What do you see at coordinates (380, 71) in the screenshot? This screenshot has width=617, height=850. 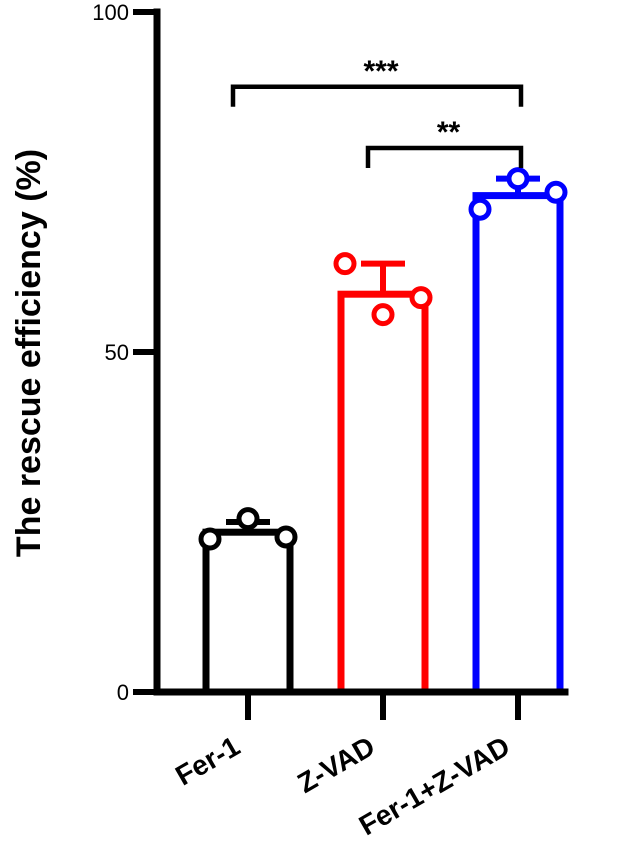 I see `significance-label: ***` at bounding box center [380, 71].